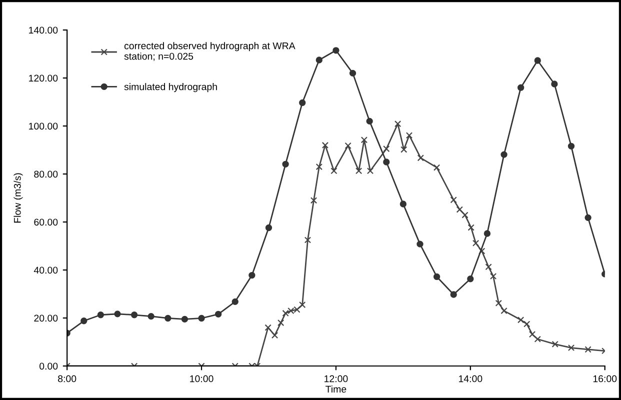 This screenshot has height=400, width=621. I want to click on x-axis-title: Time, so click(336, 389).